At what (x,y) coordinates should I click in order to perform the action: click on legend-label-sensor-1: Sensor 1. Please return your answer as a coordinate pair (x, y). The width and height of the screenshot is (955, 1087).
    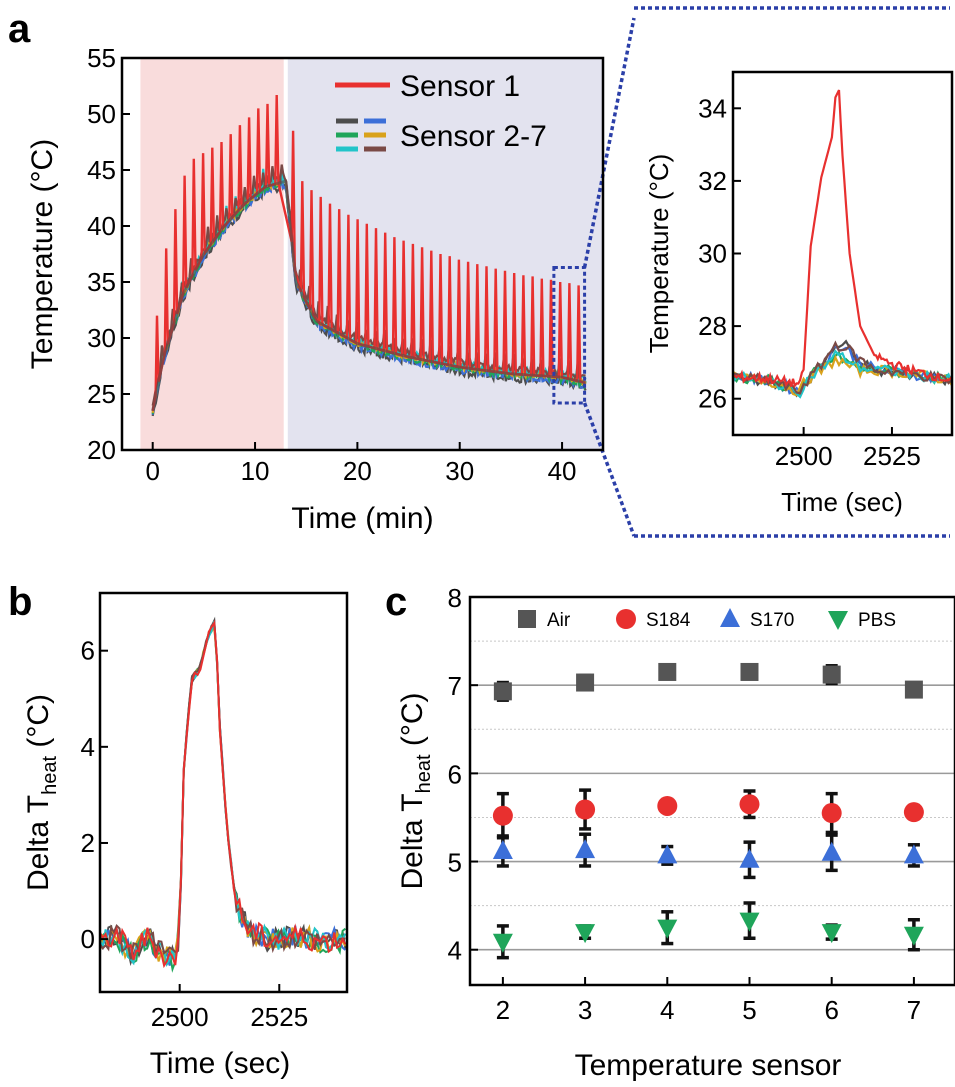
    Looking at the image, I should click on (460, 86).